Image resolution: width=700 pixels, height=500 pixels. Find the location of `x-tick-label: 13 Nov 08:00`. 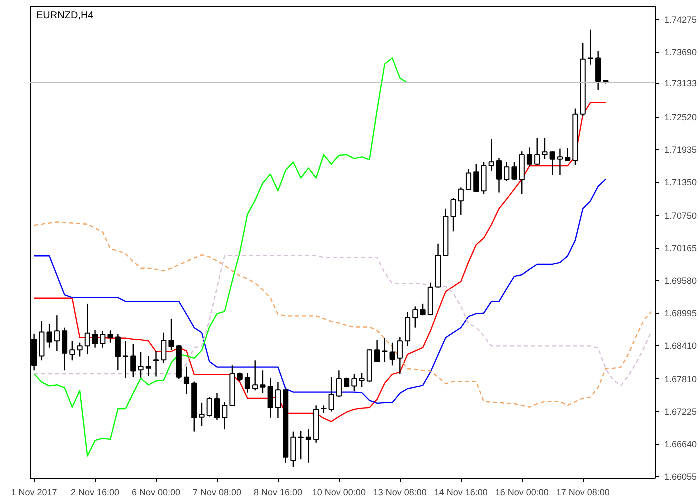

x-tick-label: 13 Nov 08:00 is located at coordinates (400, 493).